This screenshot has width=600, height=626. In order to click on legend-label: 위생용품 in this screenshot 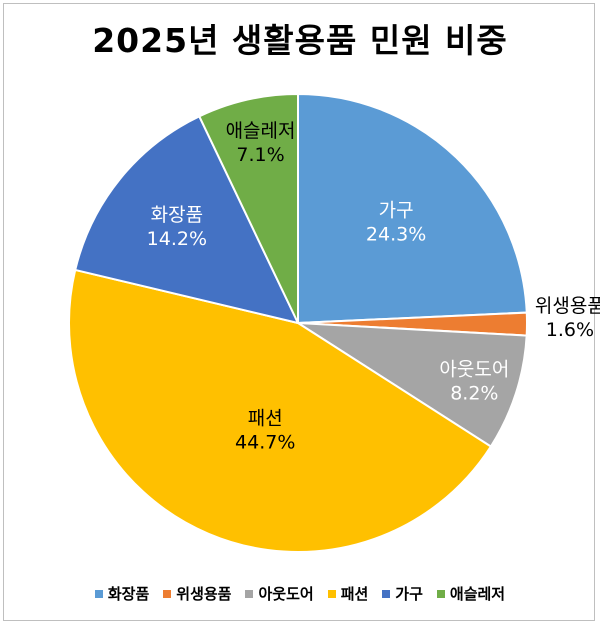, I will do `click(204, 594)`.